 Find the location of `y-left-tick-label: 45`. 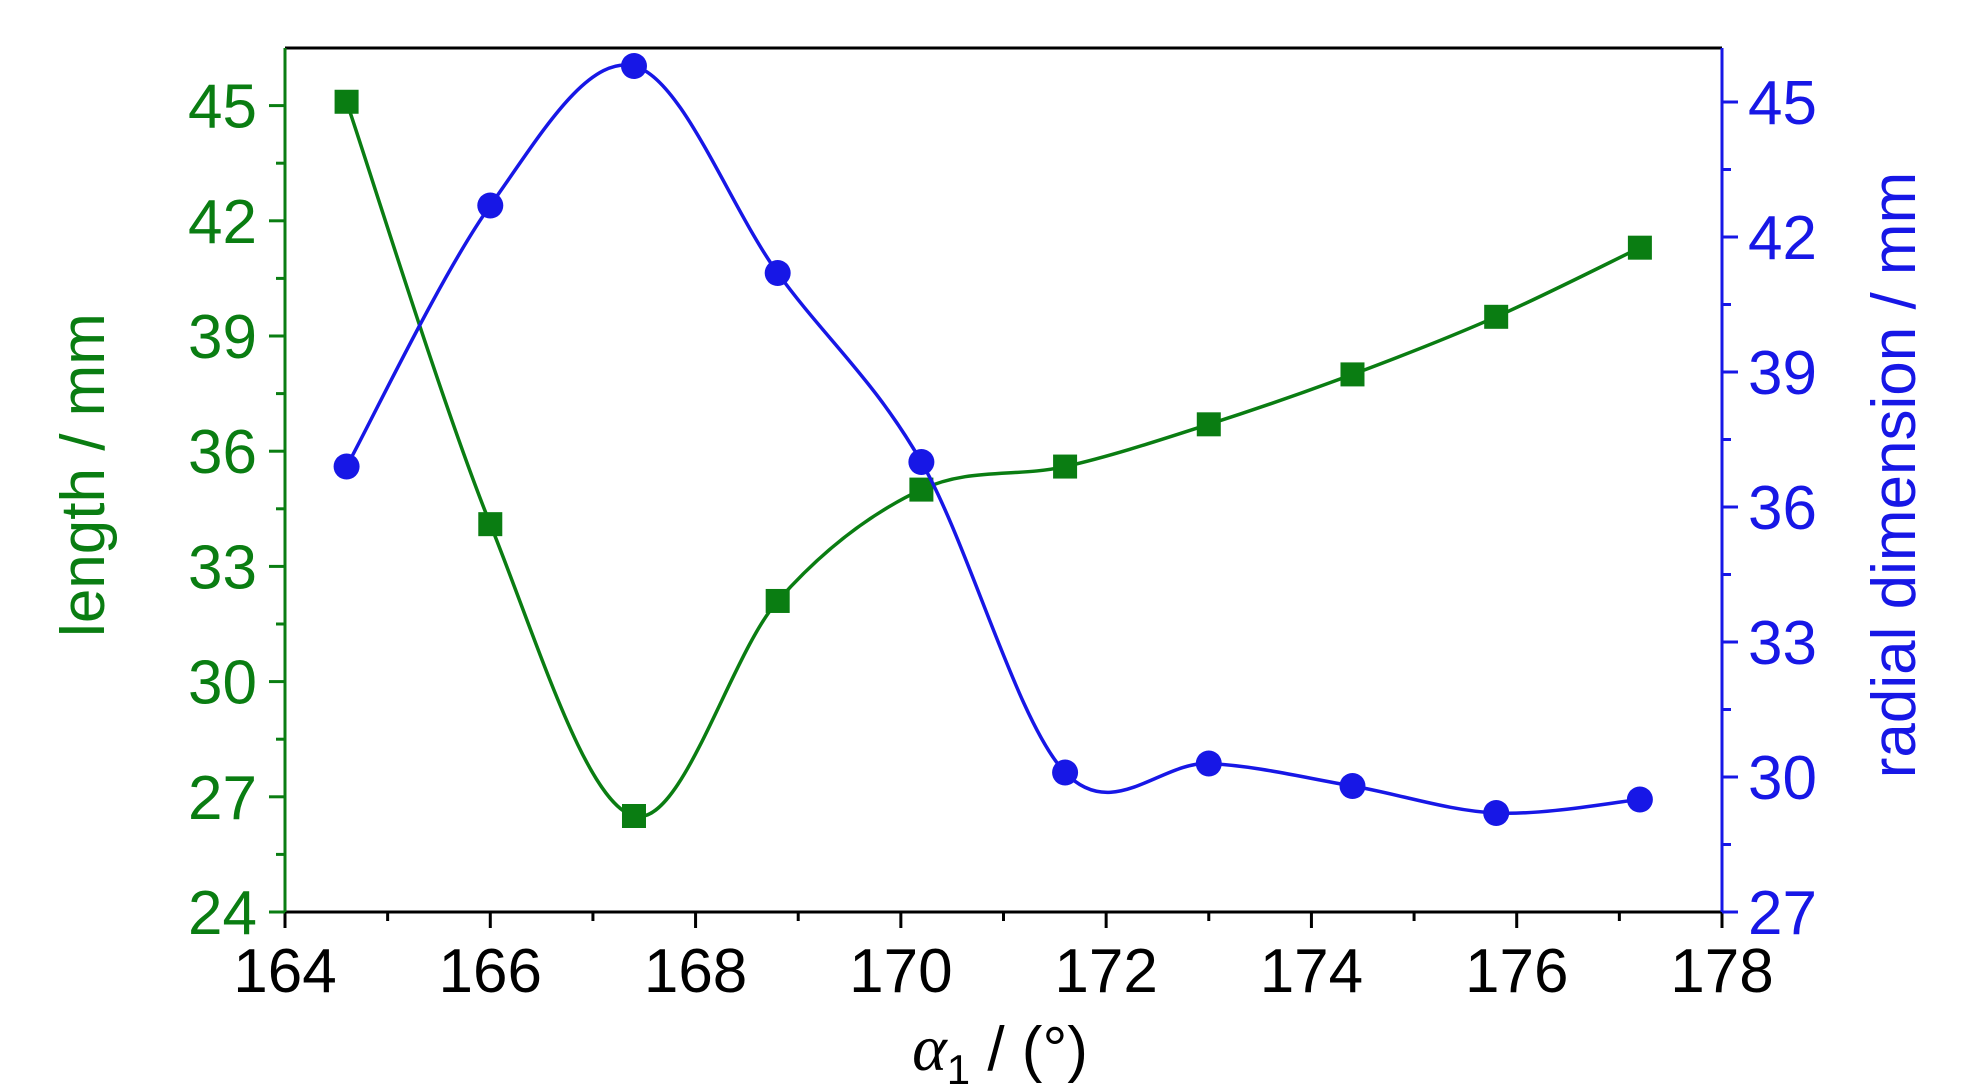

y-left-tick-label: 45 is located at coordinates (222, 107).